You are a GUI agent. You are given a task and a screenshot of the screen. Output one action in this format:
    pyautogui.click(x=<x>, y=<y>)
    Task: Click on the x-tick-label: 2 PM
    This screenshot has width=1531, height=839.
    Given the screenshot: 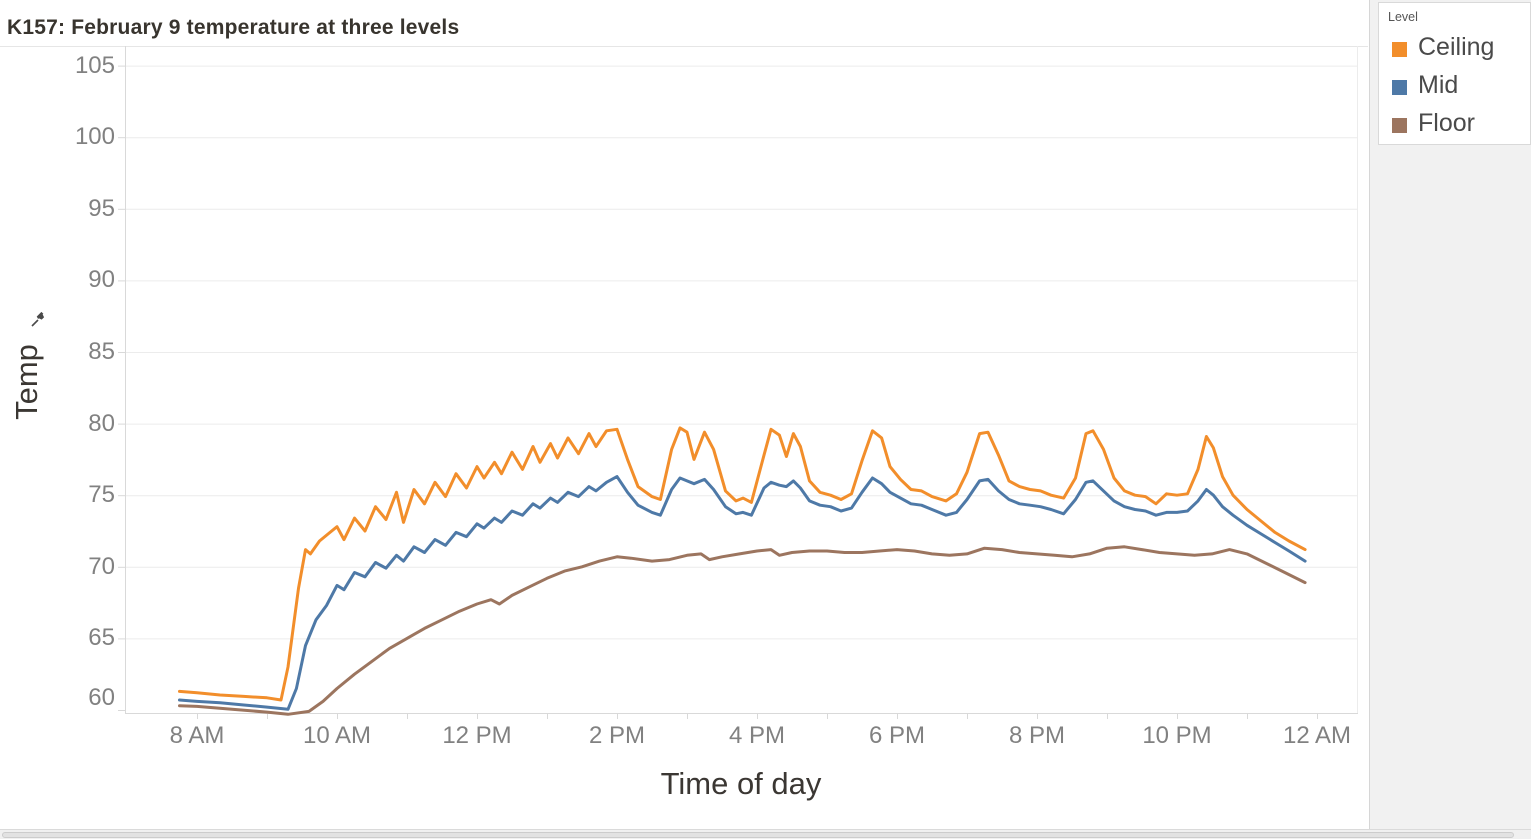 What is the action you would take?
    pyautogui.click(x=616, y=735)
    